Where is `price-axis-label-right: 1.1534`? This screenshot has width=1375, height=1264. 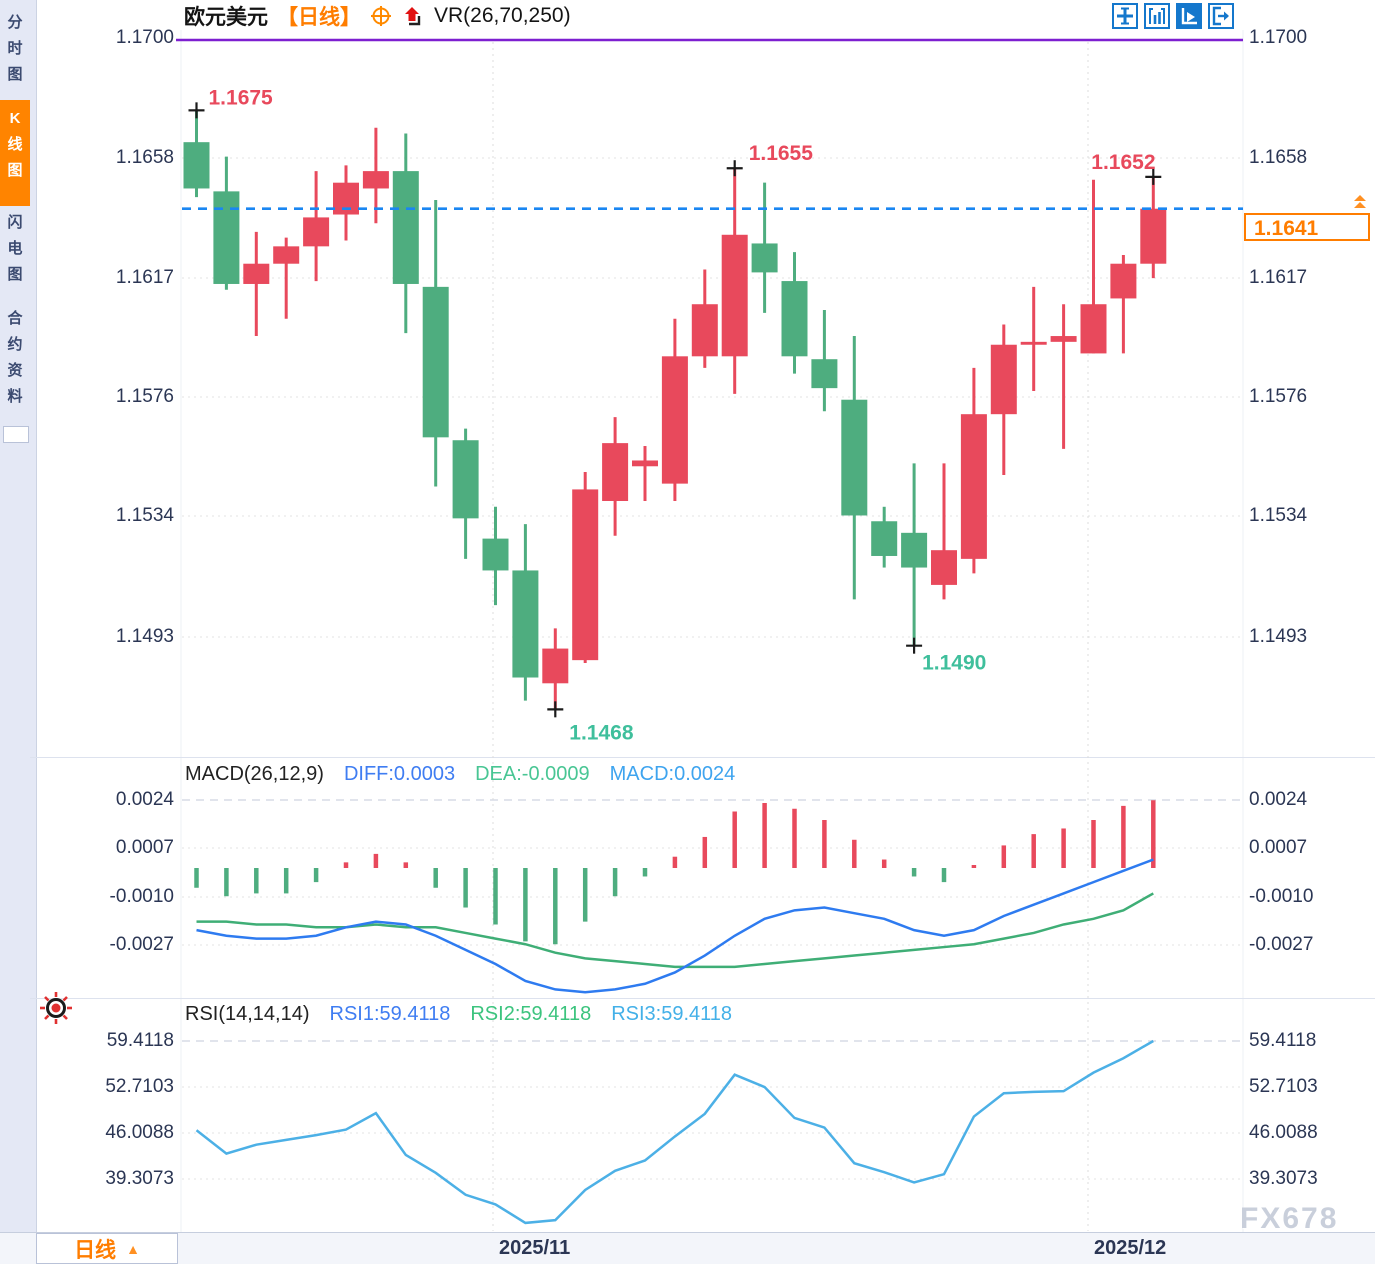
price-axis-label-right: 1.1534 is located at coordinates (1278, 515).